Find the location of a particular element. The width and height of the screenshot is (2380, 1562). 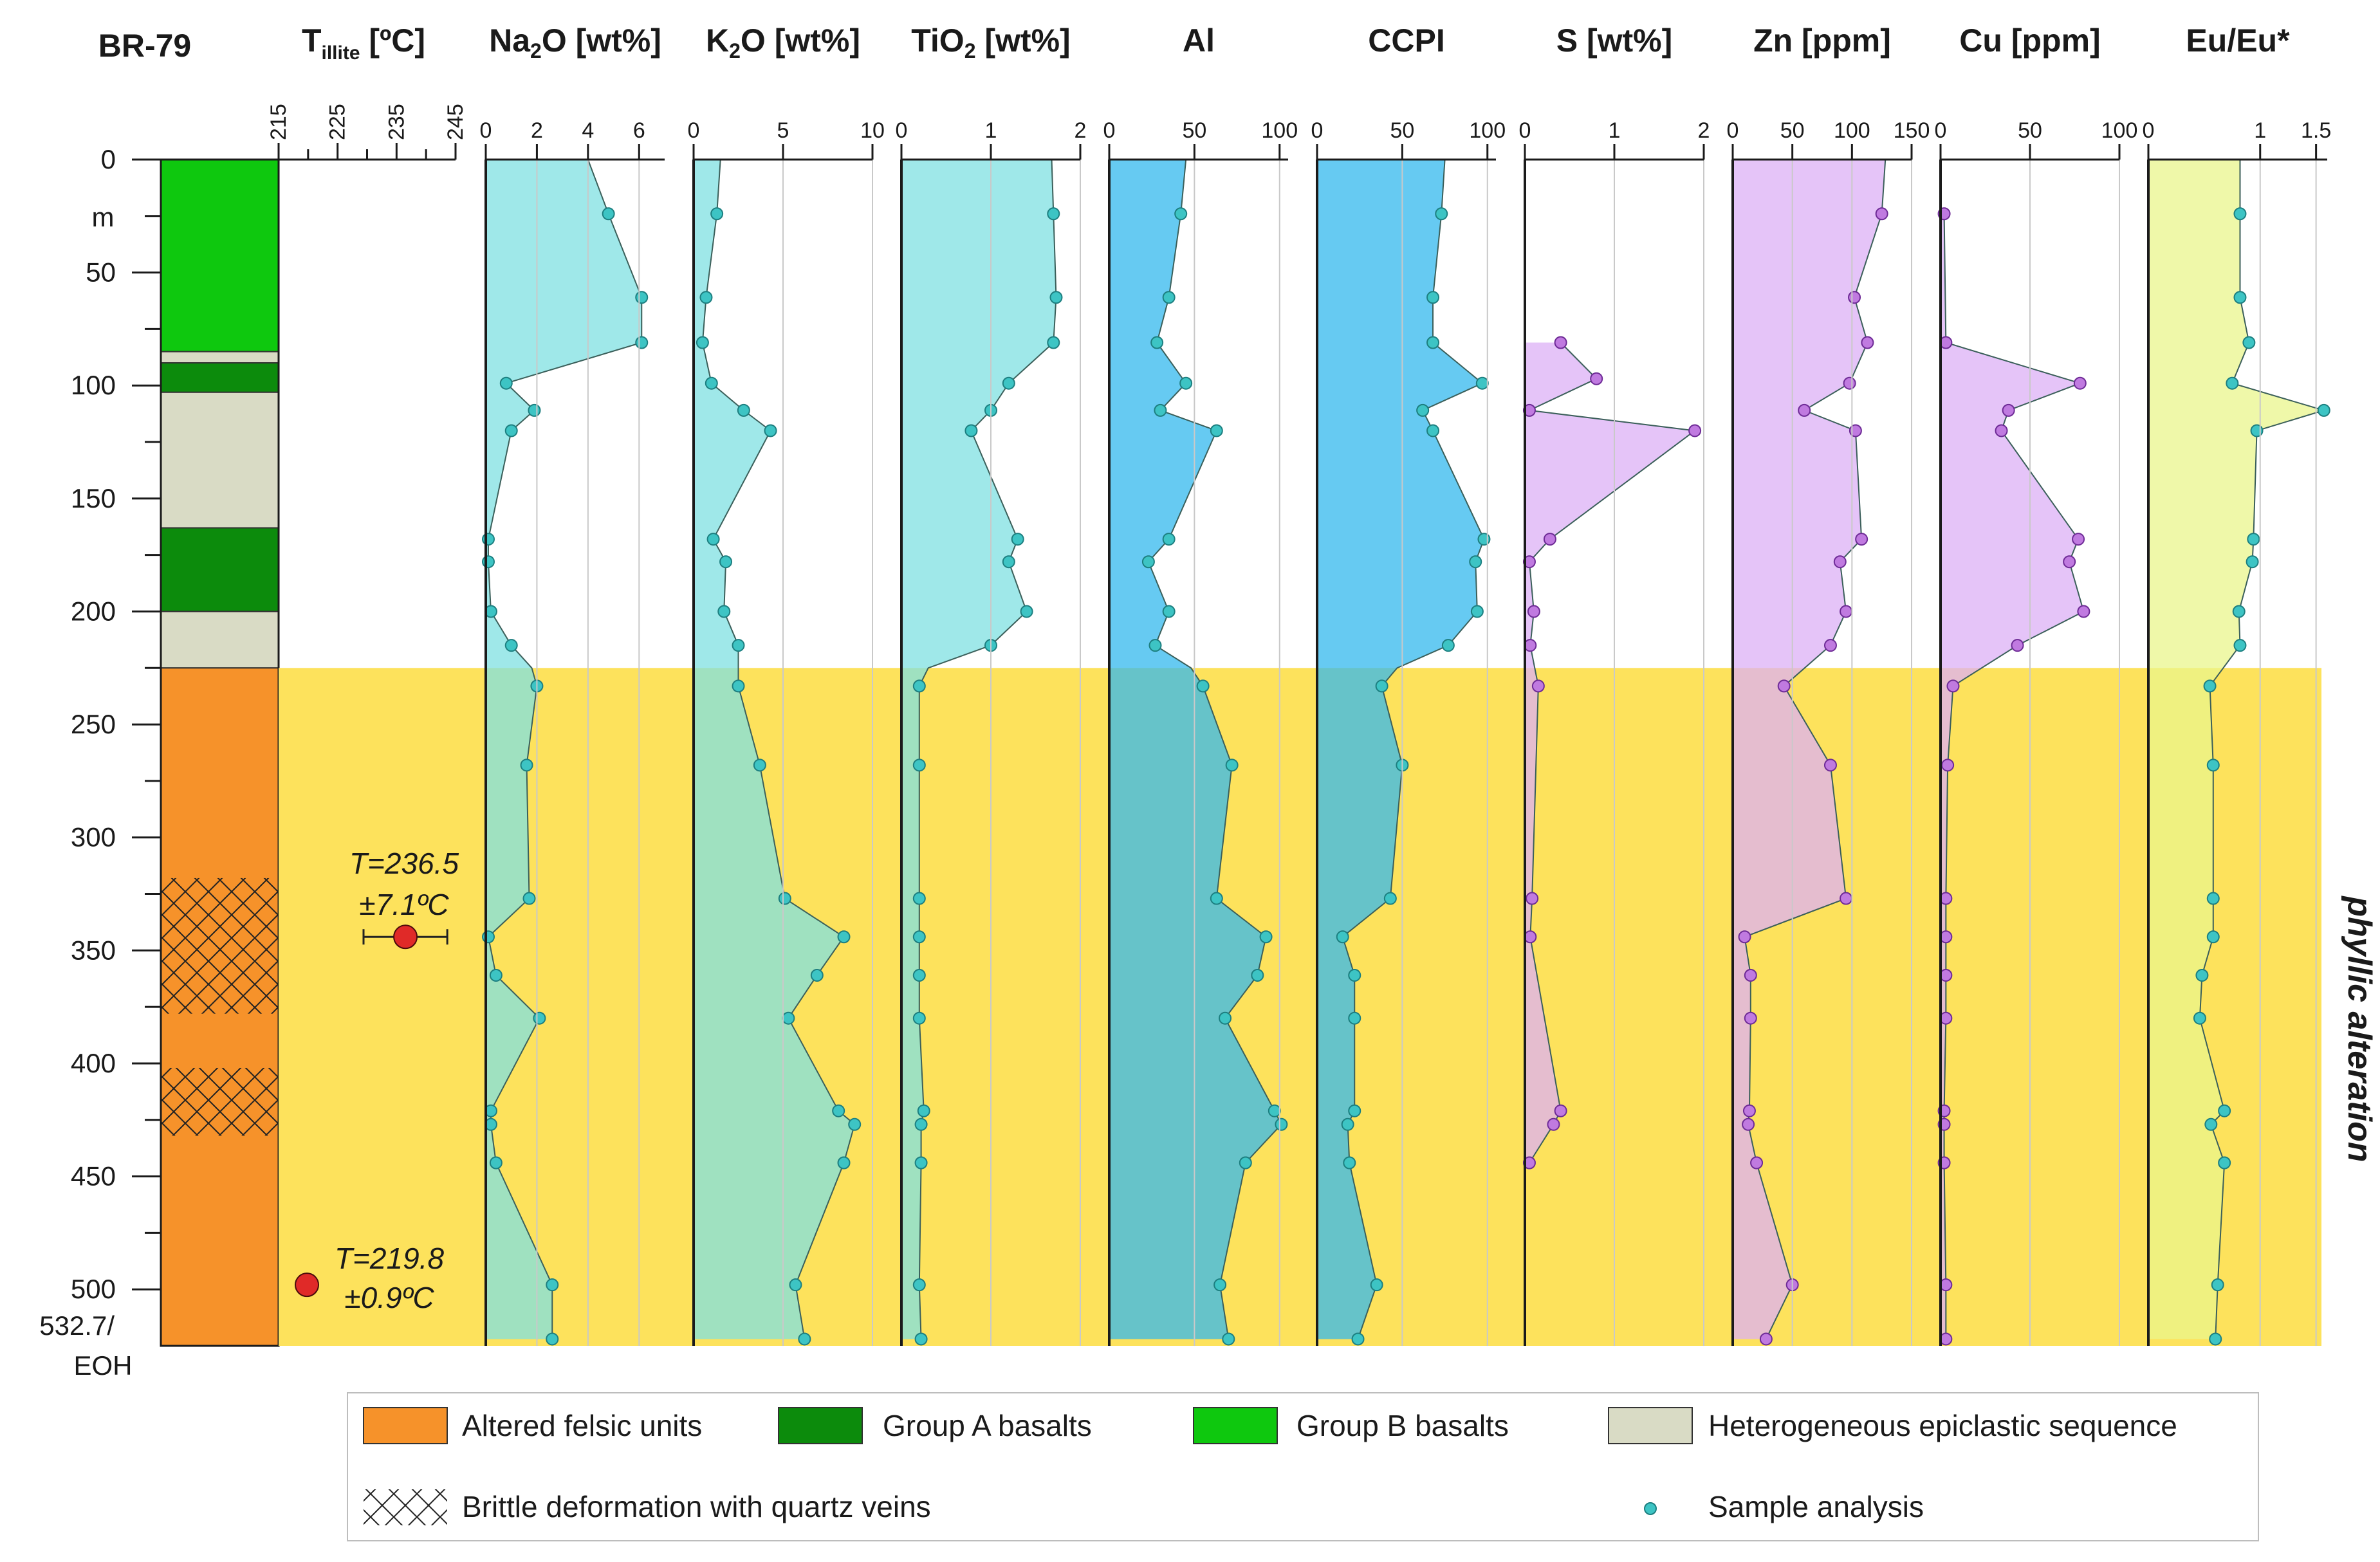

temp-label-2a: T=219.8 is located at coordinates (389, 1258).